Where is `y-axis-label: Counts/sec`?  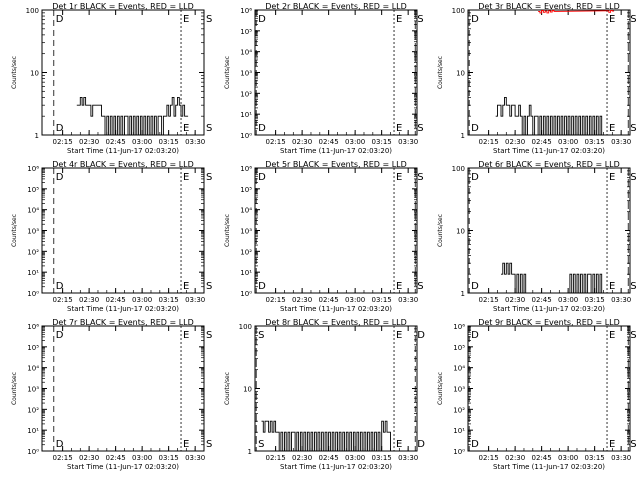
y-axis-label: Counts/sec is located at coordinates (440, 230).